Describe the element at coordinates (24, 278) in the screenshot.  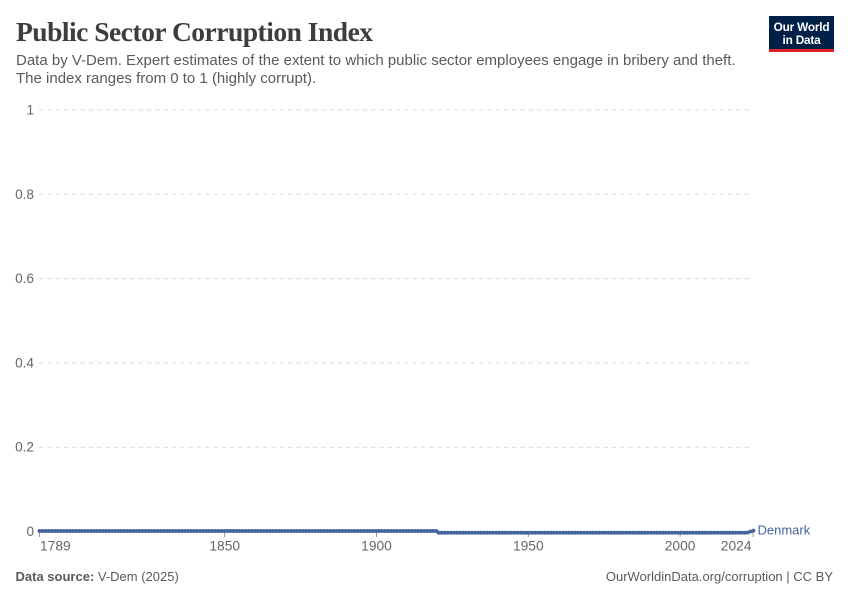
I see `svg-text: 0.6` at that location.